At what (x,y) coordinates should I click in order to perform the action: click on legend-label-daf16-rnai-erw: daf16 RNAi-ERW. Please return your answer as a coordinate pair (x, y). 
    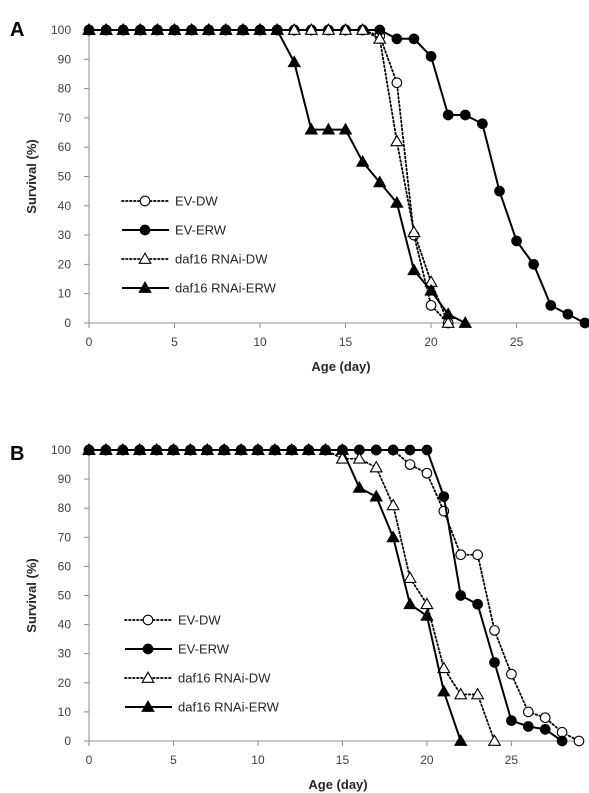
    Looking at the image, I should click on (229, 707).